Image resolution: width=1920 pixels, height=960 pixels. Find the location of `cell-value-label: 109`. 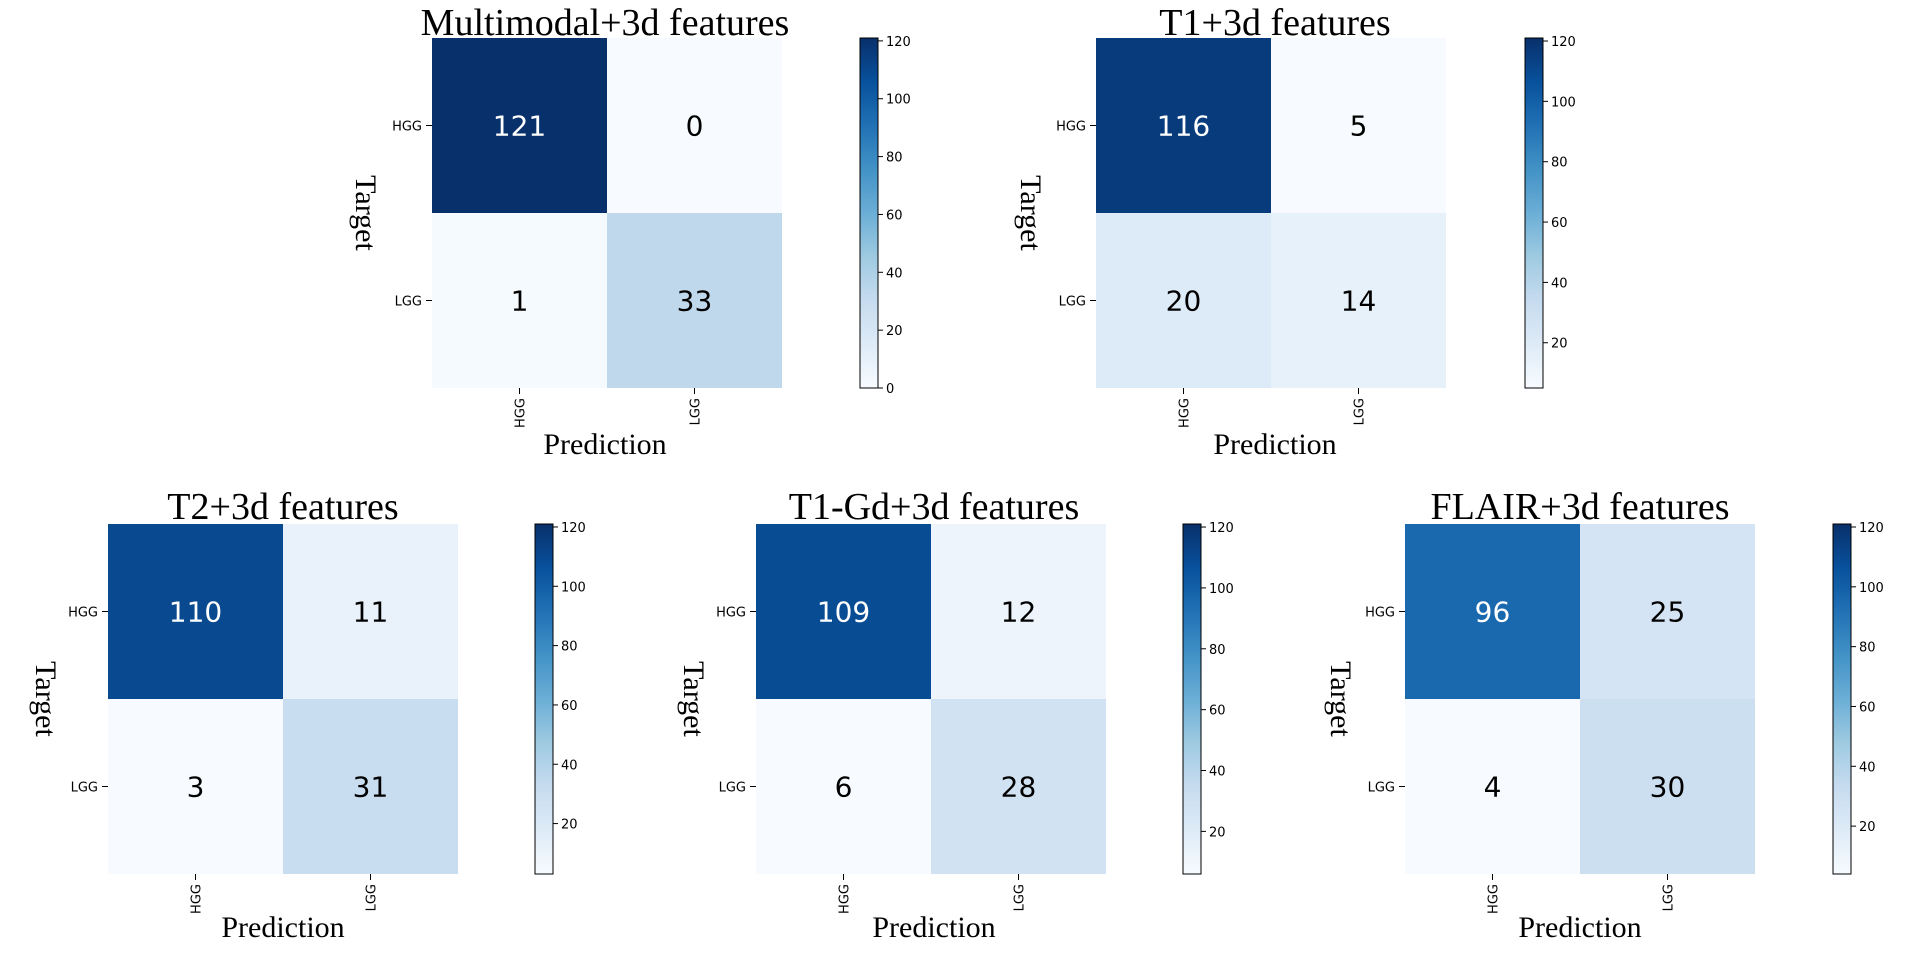

cell-value-label: 109 is located at coordinates (843, 612).